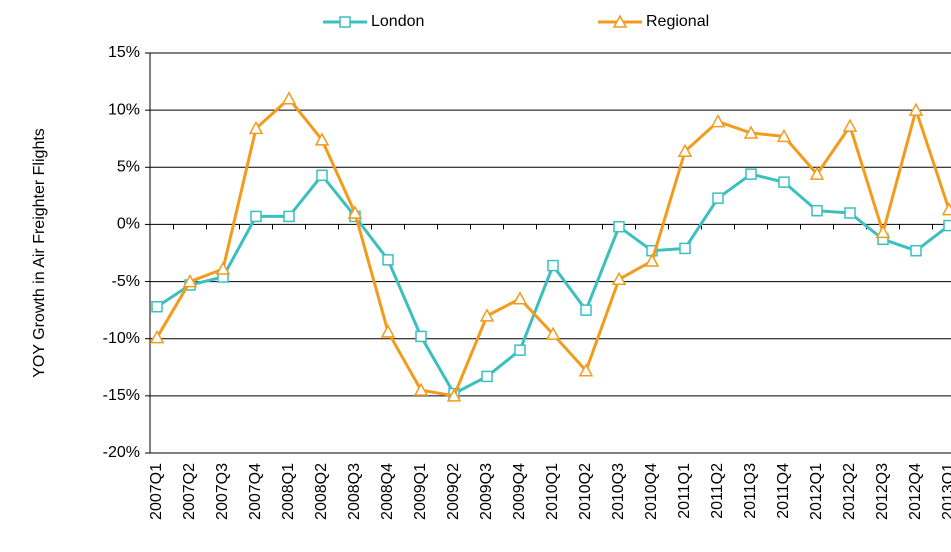  What do you see at coordinates (288, 491) in the screenshot?
I see `x-tick-label: 2008Q1` at bounding box center [288, 491].